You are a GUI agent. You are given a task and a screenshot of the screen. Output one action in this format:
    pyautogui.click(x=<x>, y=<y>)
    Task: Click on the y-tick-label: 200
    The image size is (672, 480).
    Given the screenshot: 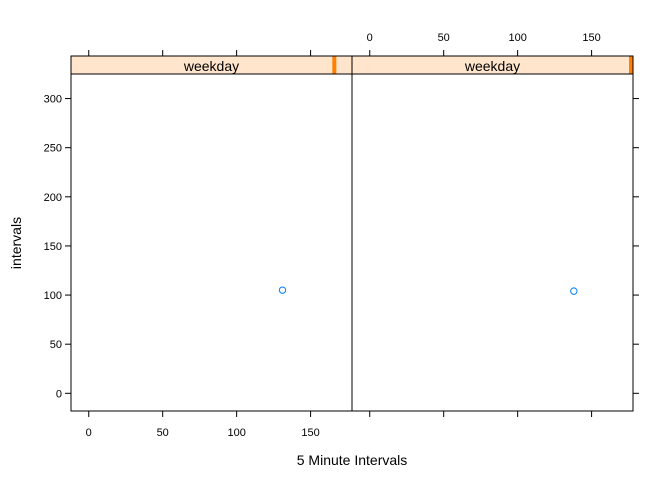 What is the action you would take?
    pyautogui.click(x=53, y=198)
    